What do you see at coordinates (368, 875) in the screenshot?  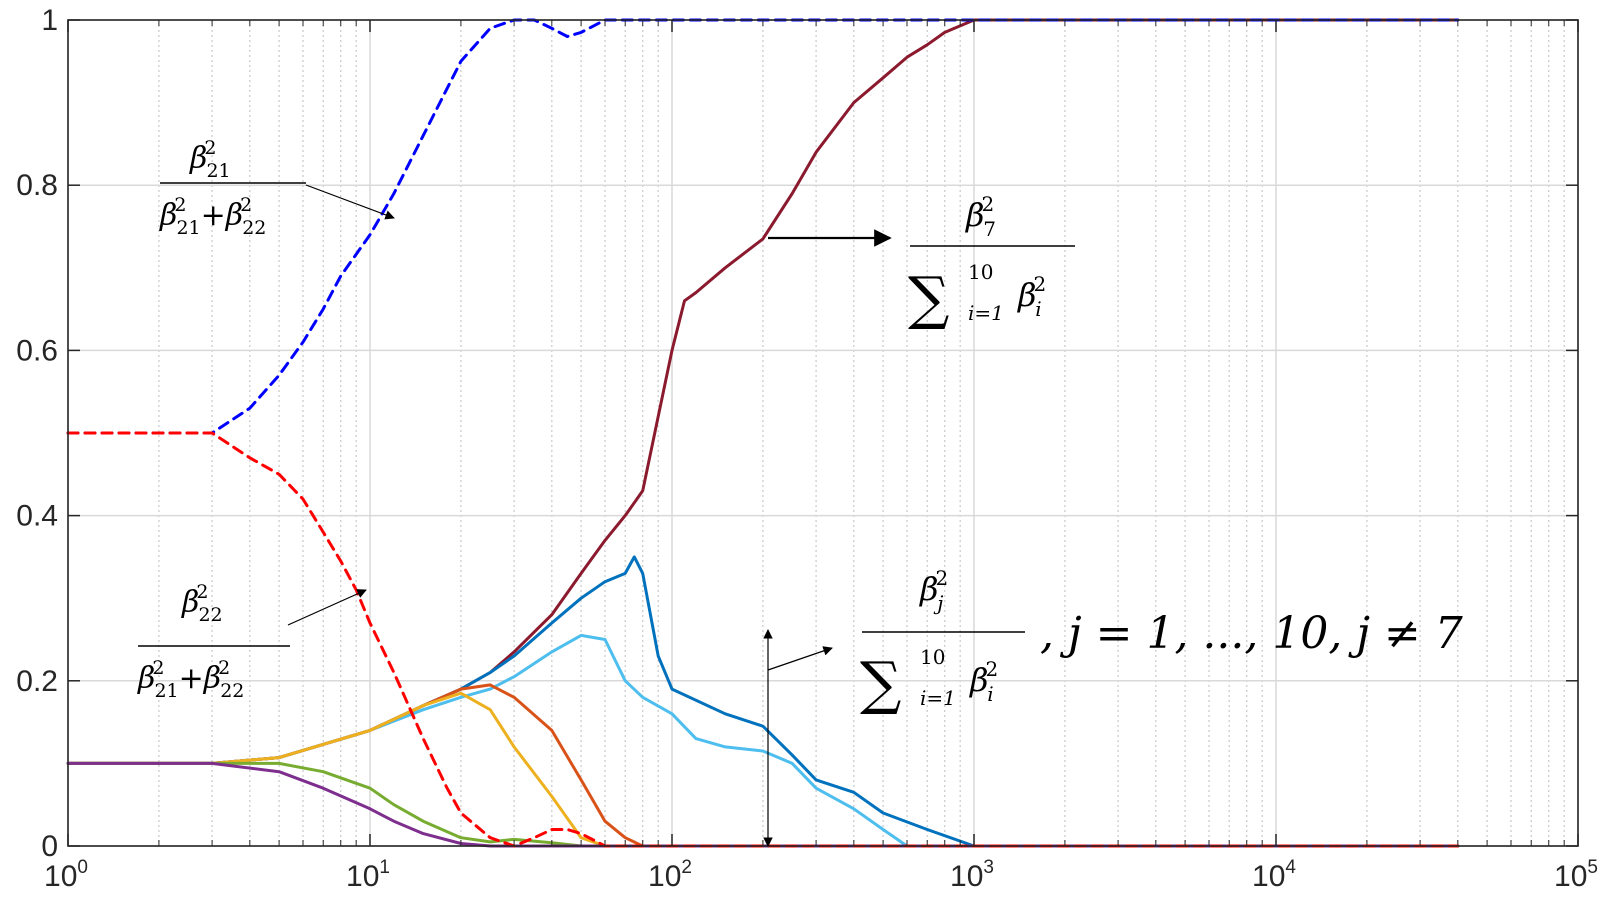 I see `x-tick-label: 10¹` at bounding box center [368, 875].